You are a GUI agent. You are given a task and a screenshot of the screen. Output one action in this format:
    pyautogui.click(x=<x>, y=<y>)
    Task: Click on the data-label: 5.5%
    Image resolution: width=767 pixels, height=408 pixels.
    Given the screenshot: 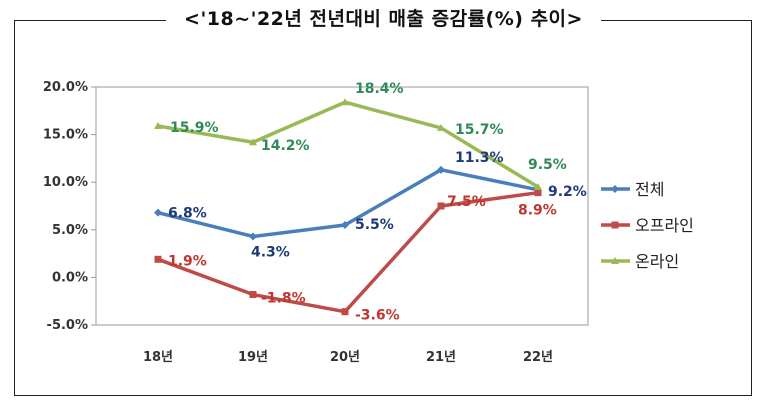 What is the action you would take?
    pyautogui.click(x=374, y=225)
    